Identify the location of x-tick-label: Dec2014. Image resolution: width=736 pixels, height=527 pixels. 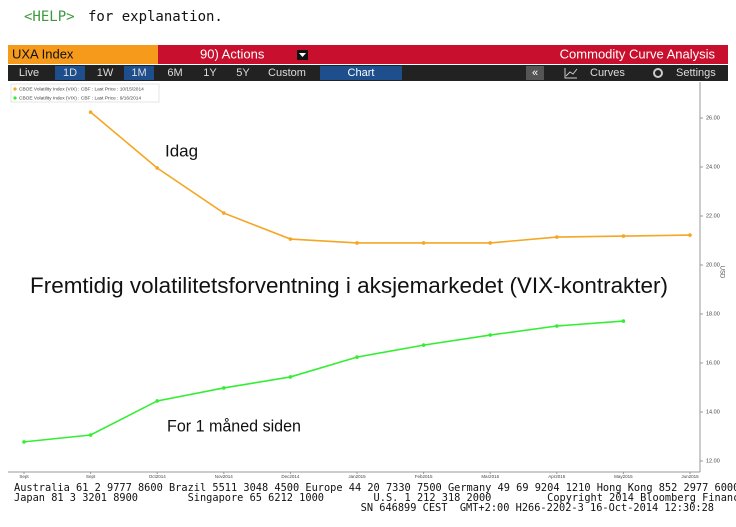
(290, 476).